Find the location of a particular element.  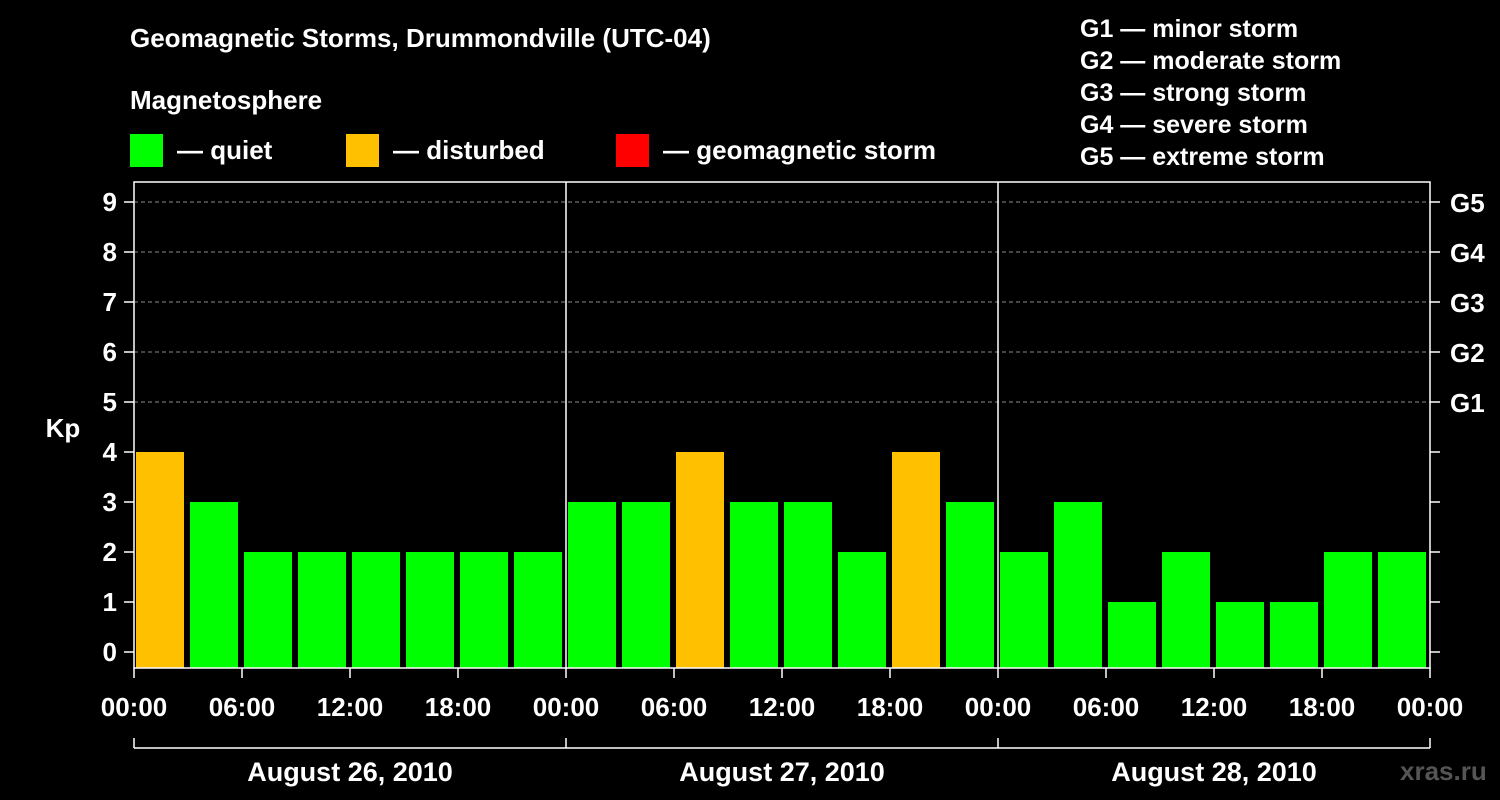

legend-item-quiet: — quiet is located at coordinates (201, 150).